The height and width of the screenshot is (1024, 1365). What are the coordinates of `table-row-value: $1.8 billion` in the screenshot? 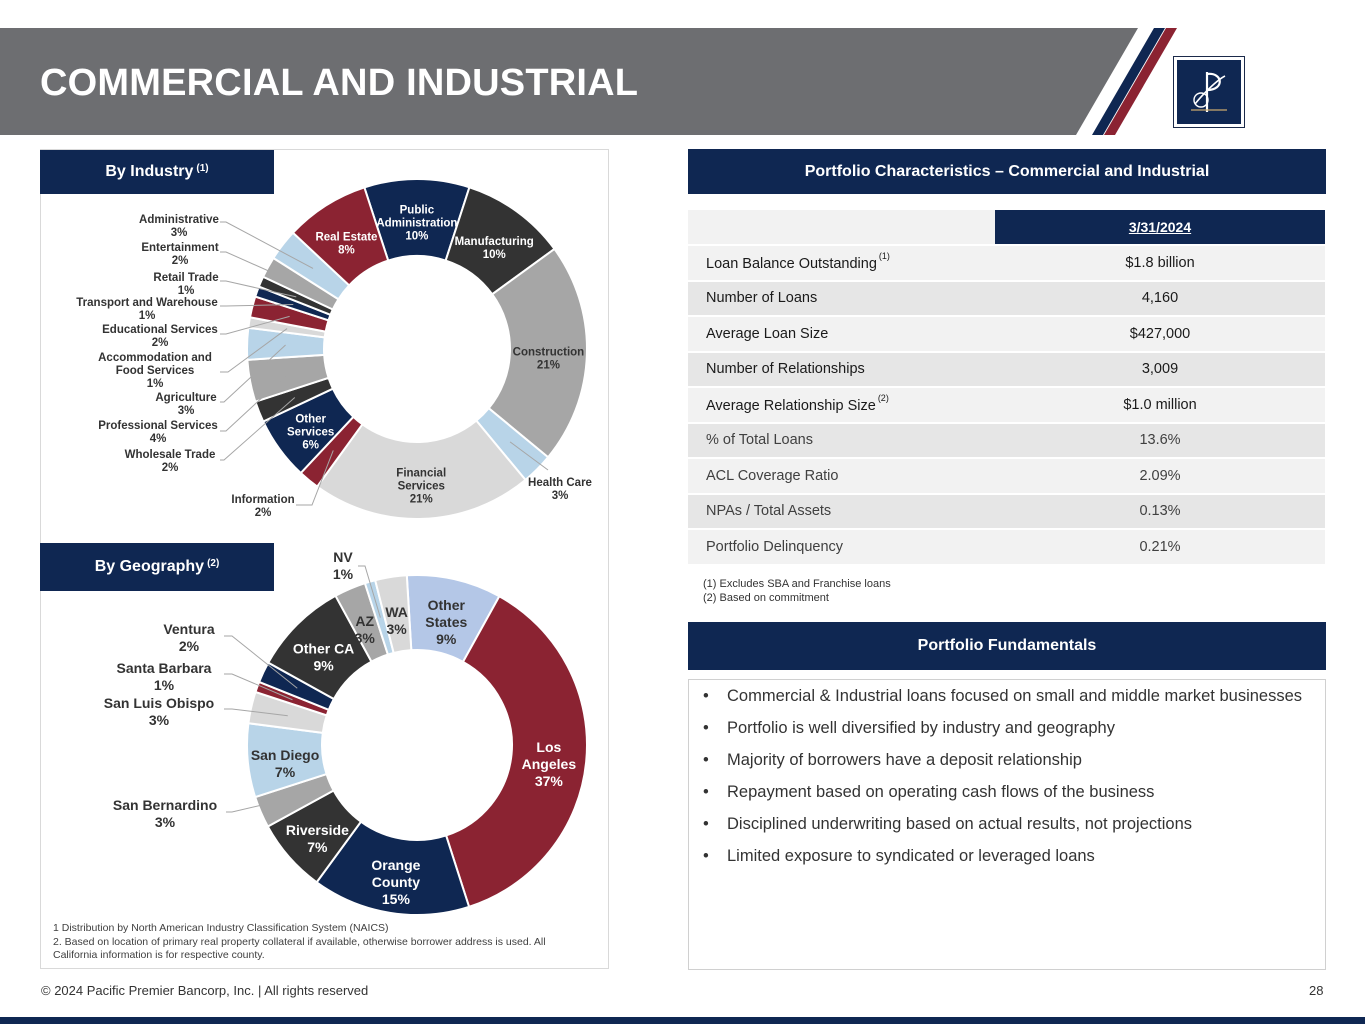 It's located at (1160, 263).